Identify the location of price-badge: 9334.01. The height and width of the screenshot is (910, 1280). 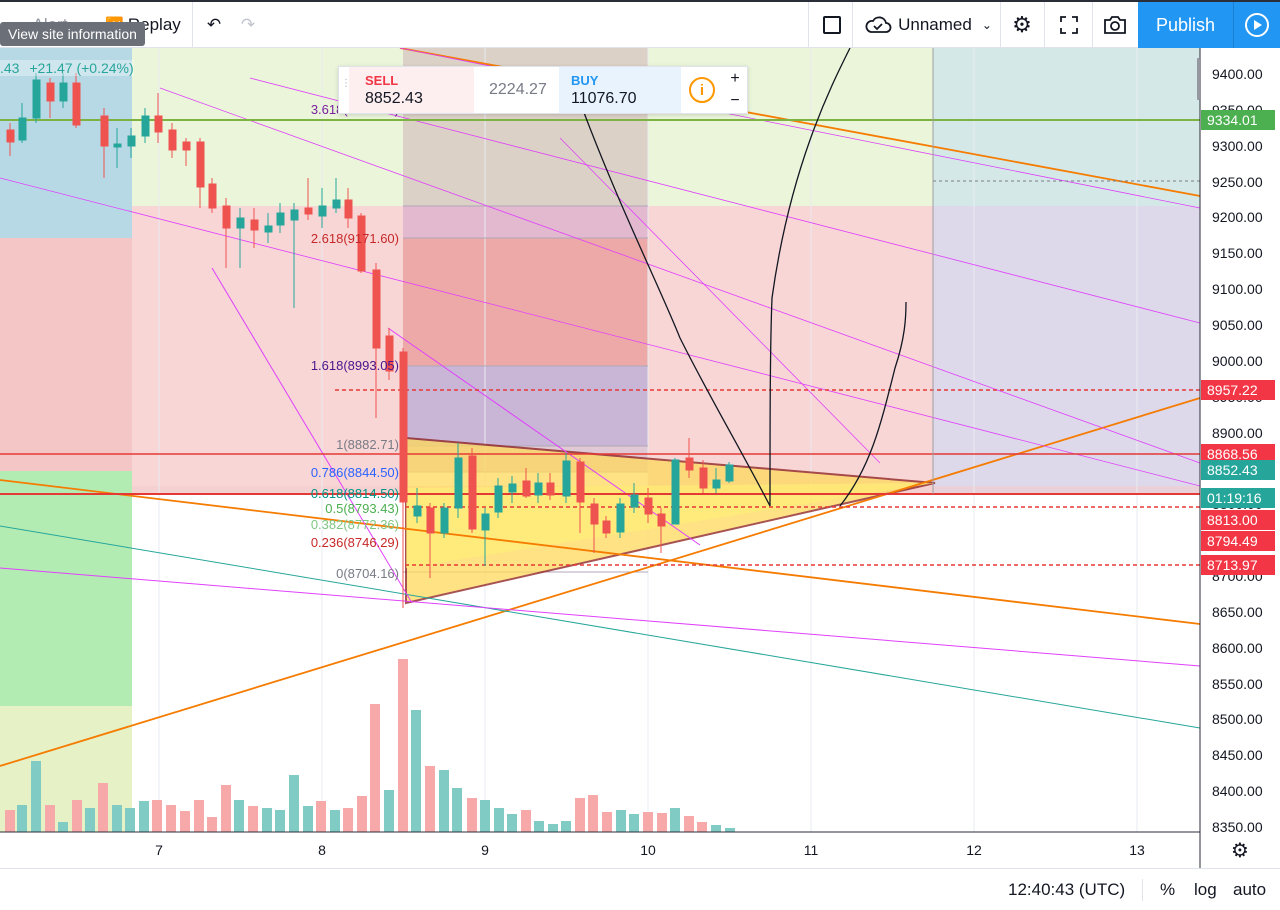
(1238, 120).